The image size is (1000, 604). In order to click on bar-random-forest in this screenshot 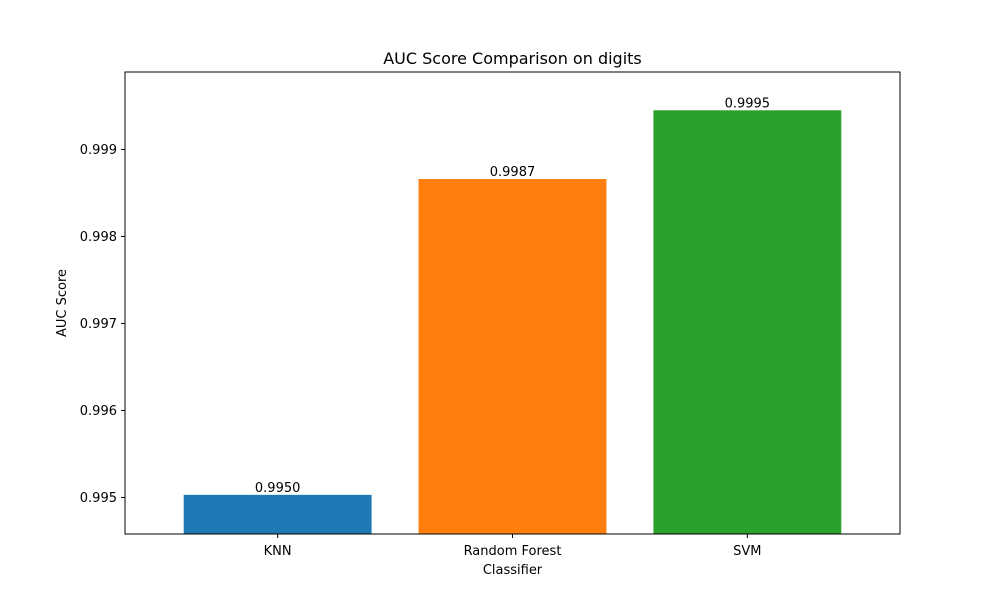, I will do `click(512, 356)`.